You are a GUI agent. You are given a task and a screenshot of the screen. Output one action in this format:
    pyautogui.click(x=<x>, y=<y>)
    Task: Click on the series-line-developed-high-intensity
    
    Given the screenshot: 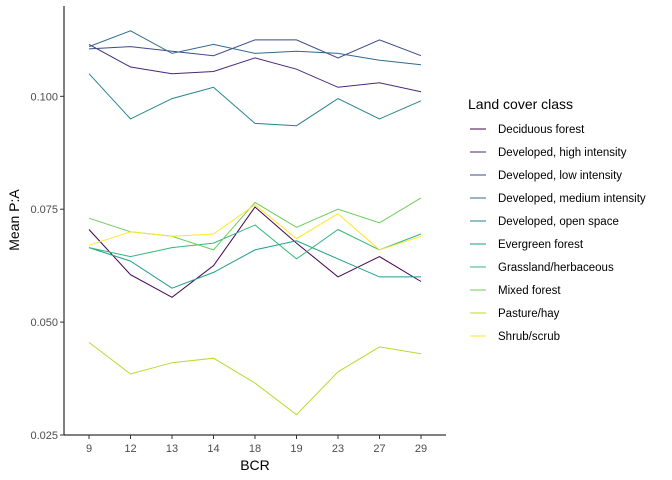 What is the action you would take?
    pyautogui.click(x=255, y=68)
    